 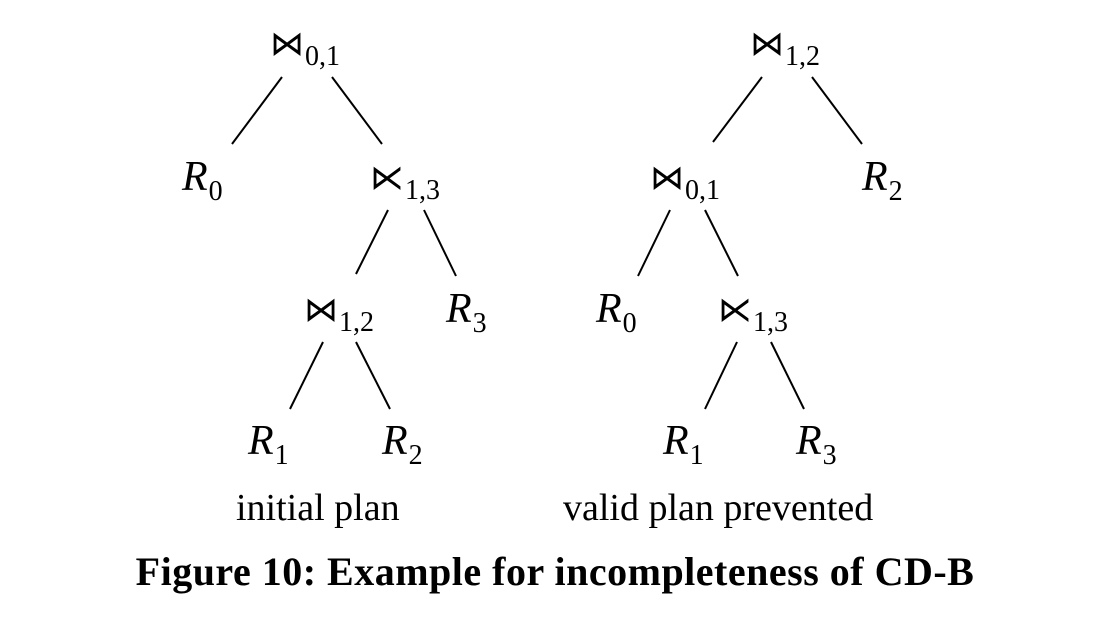 I want to click on tree-label-initial: initial plan, so click(x=318, y=508).